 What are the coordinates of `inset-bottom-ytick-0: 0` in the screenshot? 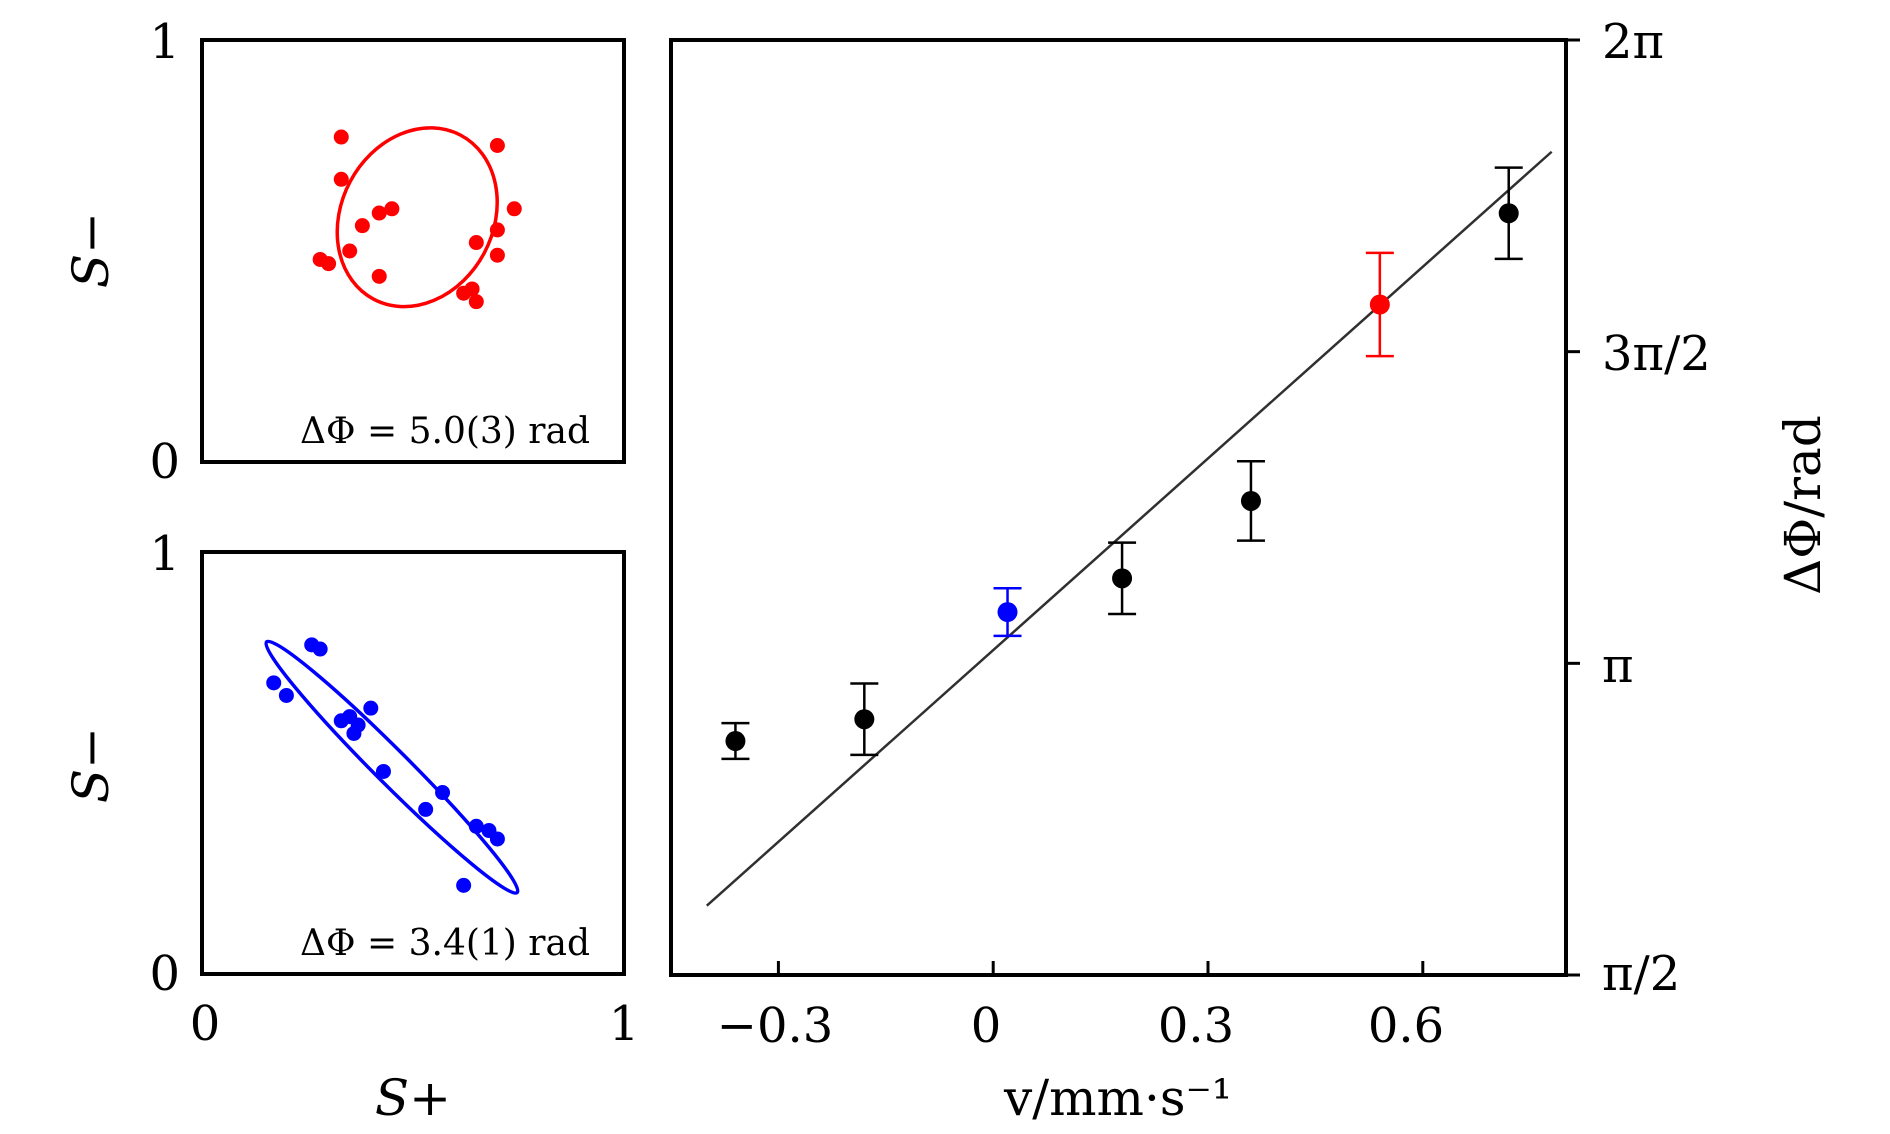 It's located at (164, 974).